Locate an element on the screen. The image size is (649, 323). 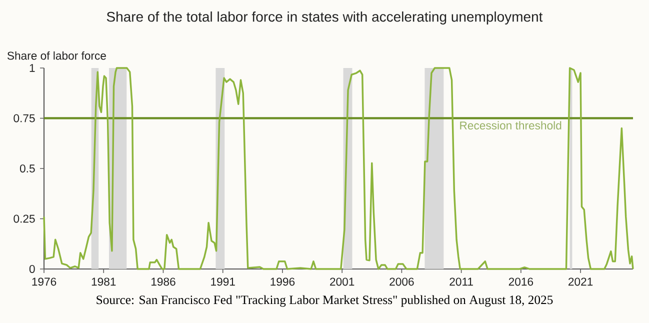
y-tick-label: 0.75 is located at coordinates (24, 118).